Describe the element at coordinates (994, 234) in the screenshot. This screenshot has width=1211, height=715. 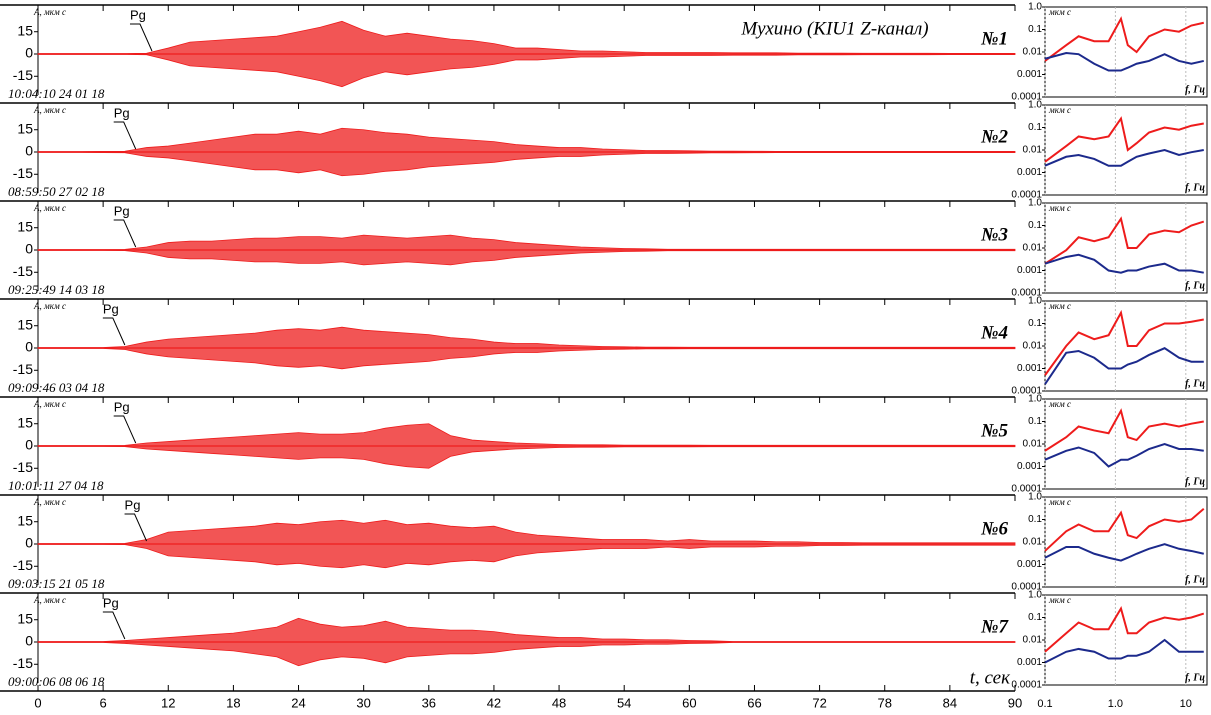
I see `trace-name: №3` at that location.